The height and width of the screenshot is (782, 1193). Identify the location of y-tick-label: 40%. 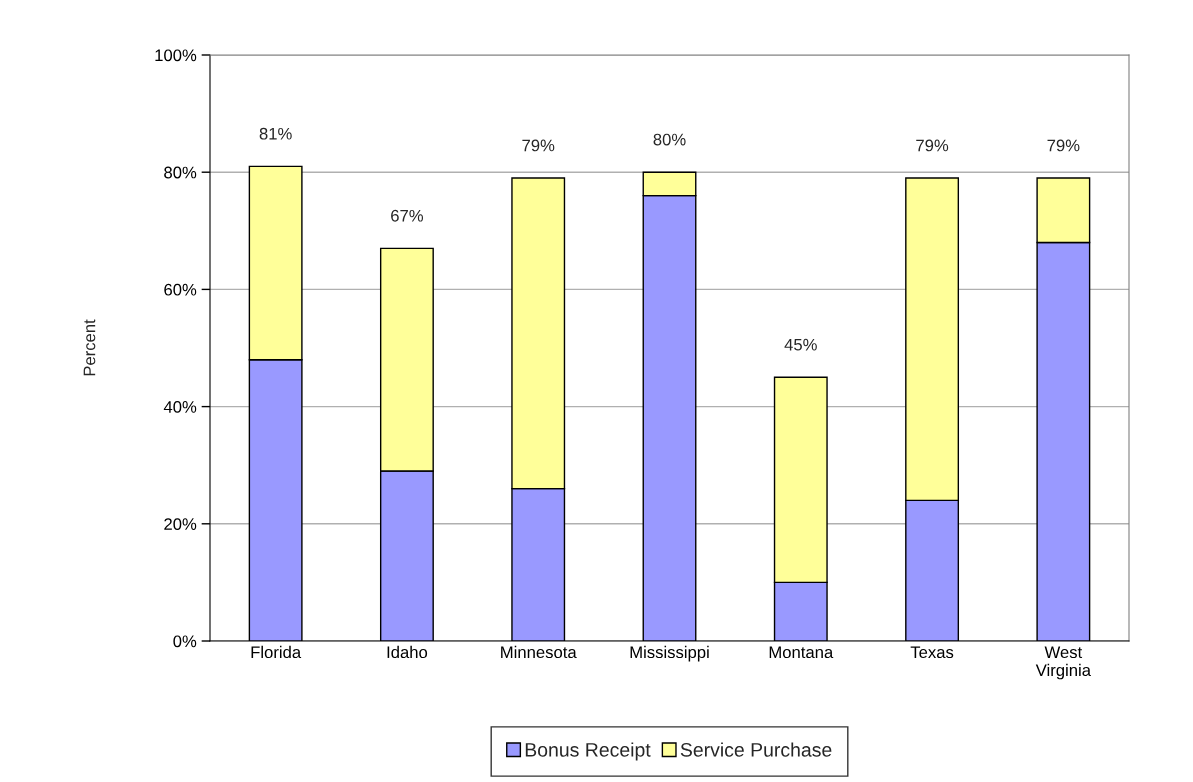
(180, 407).